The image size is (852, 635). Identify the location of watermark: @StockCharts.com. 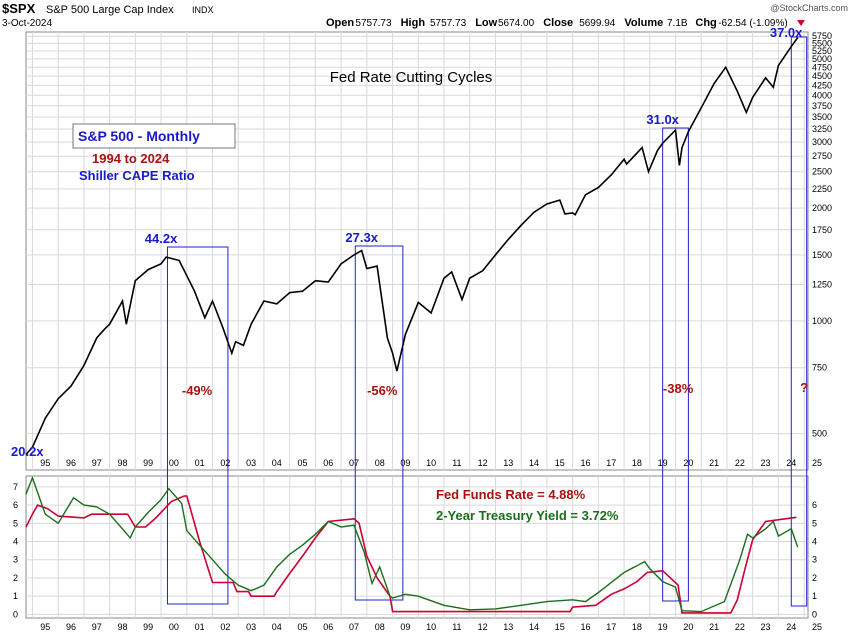
(809, 8).